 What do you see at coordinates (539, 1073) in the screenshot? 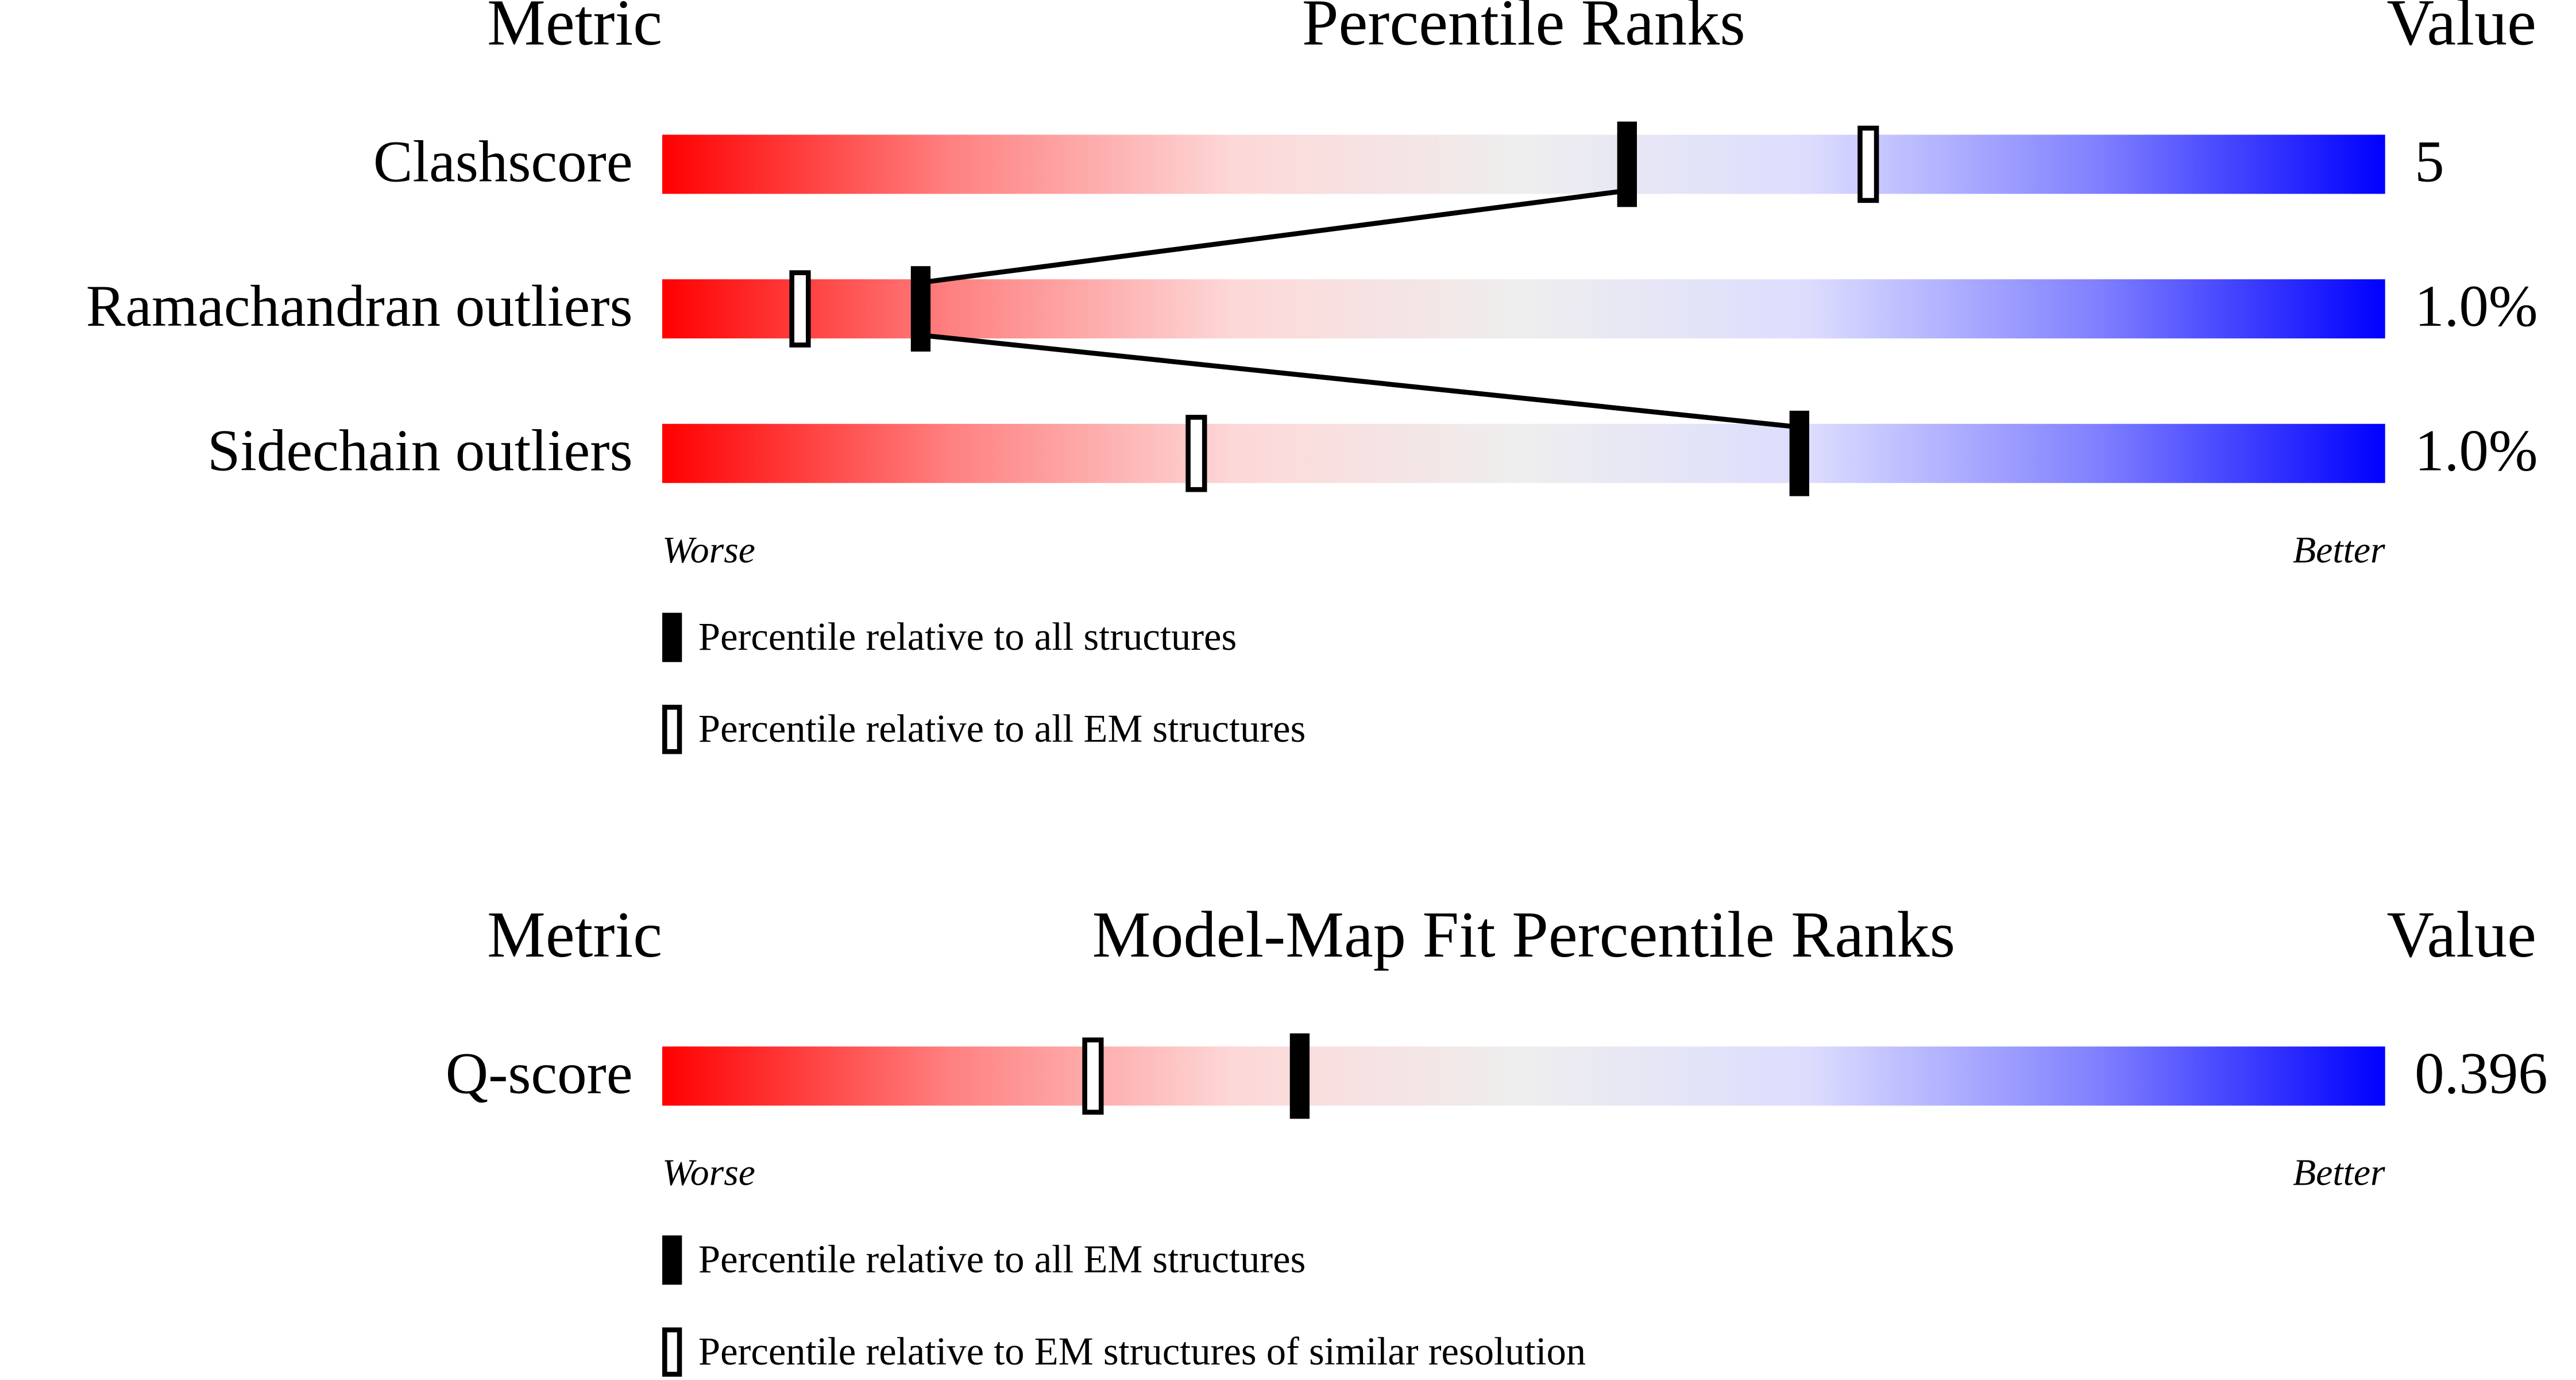
I see `metric-label: Q-score` at bounding box center [539, 1073].